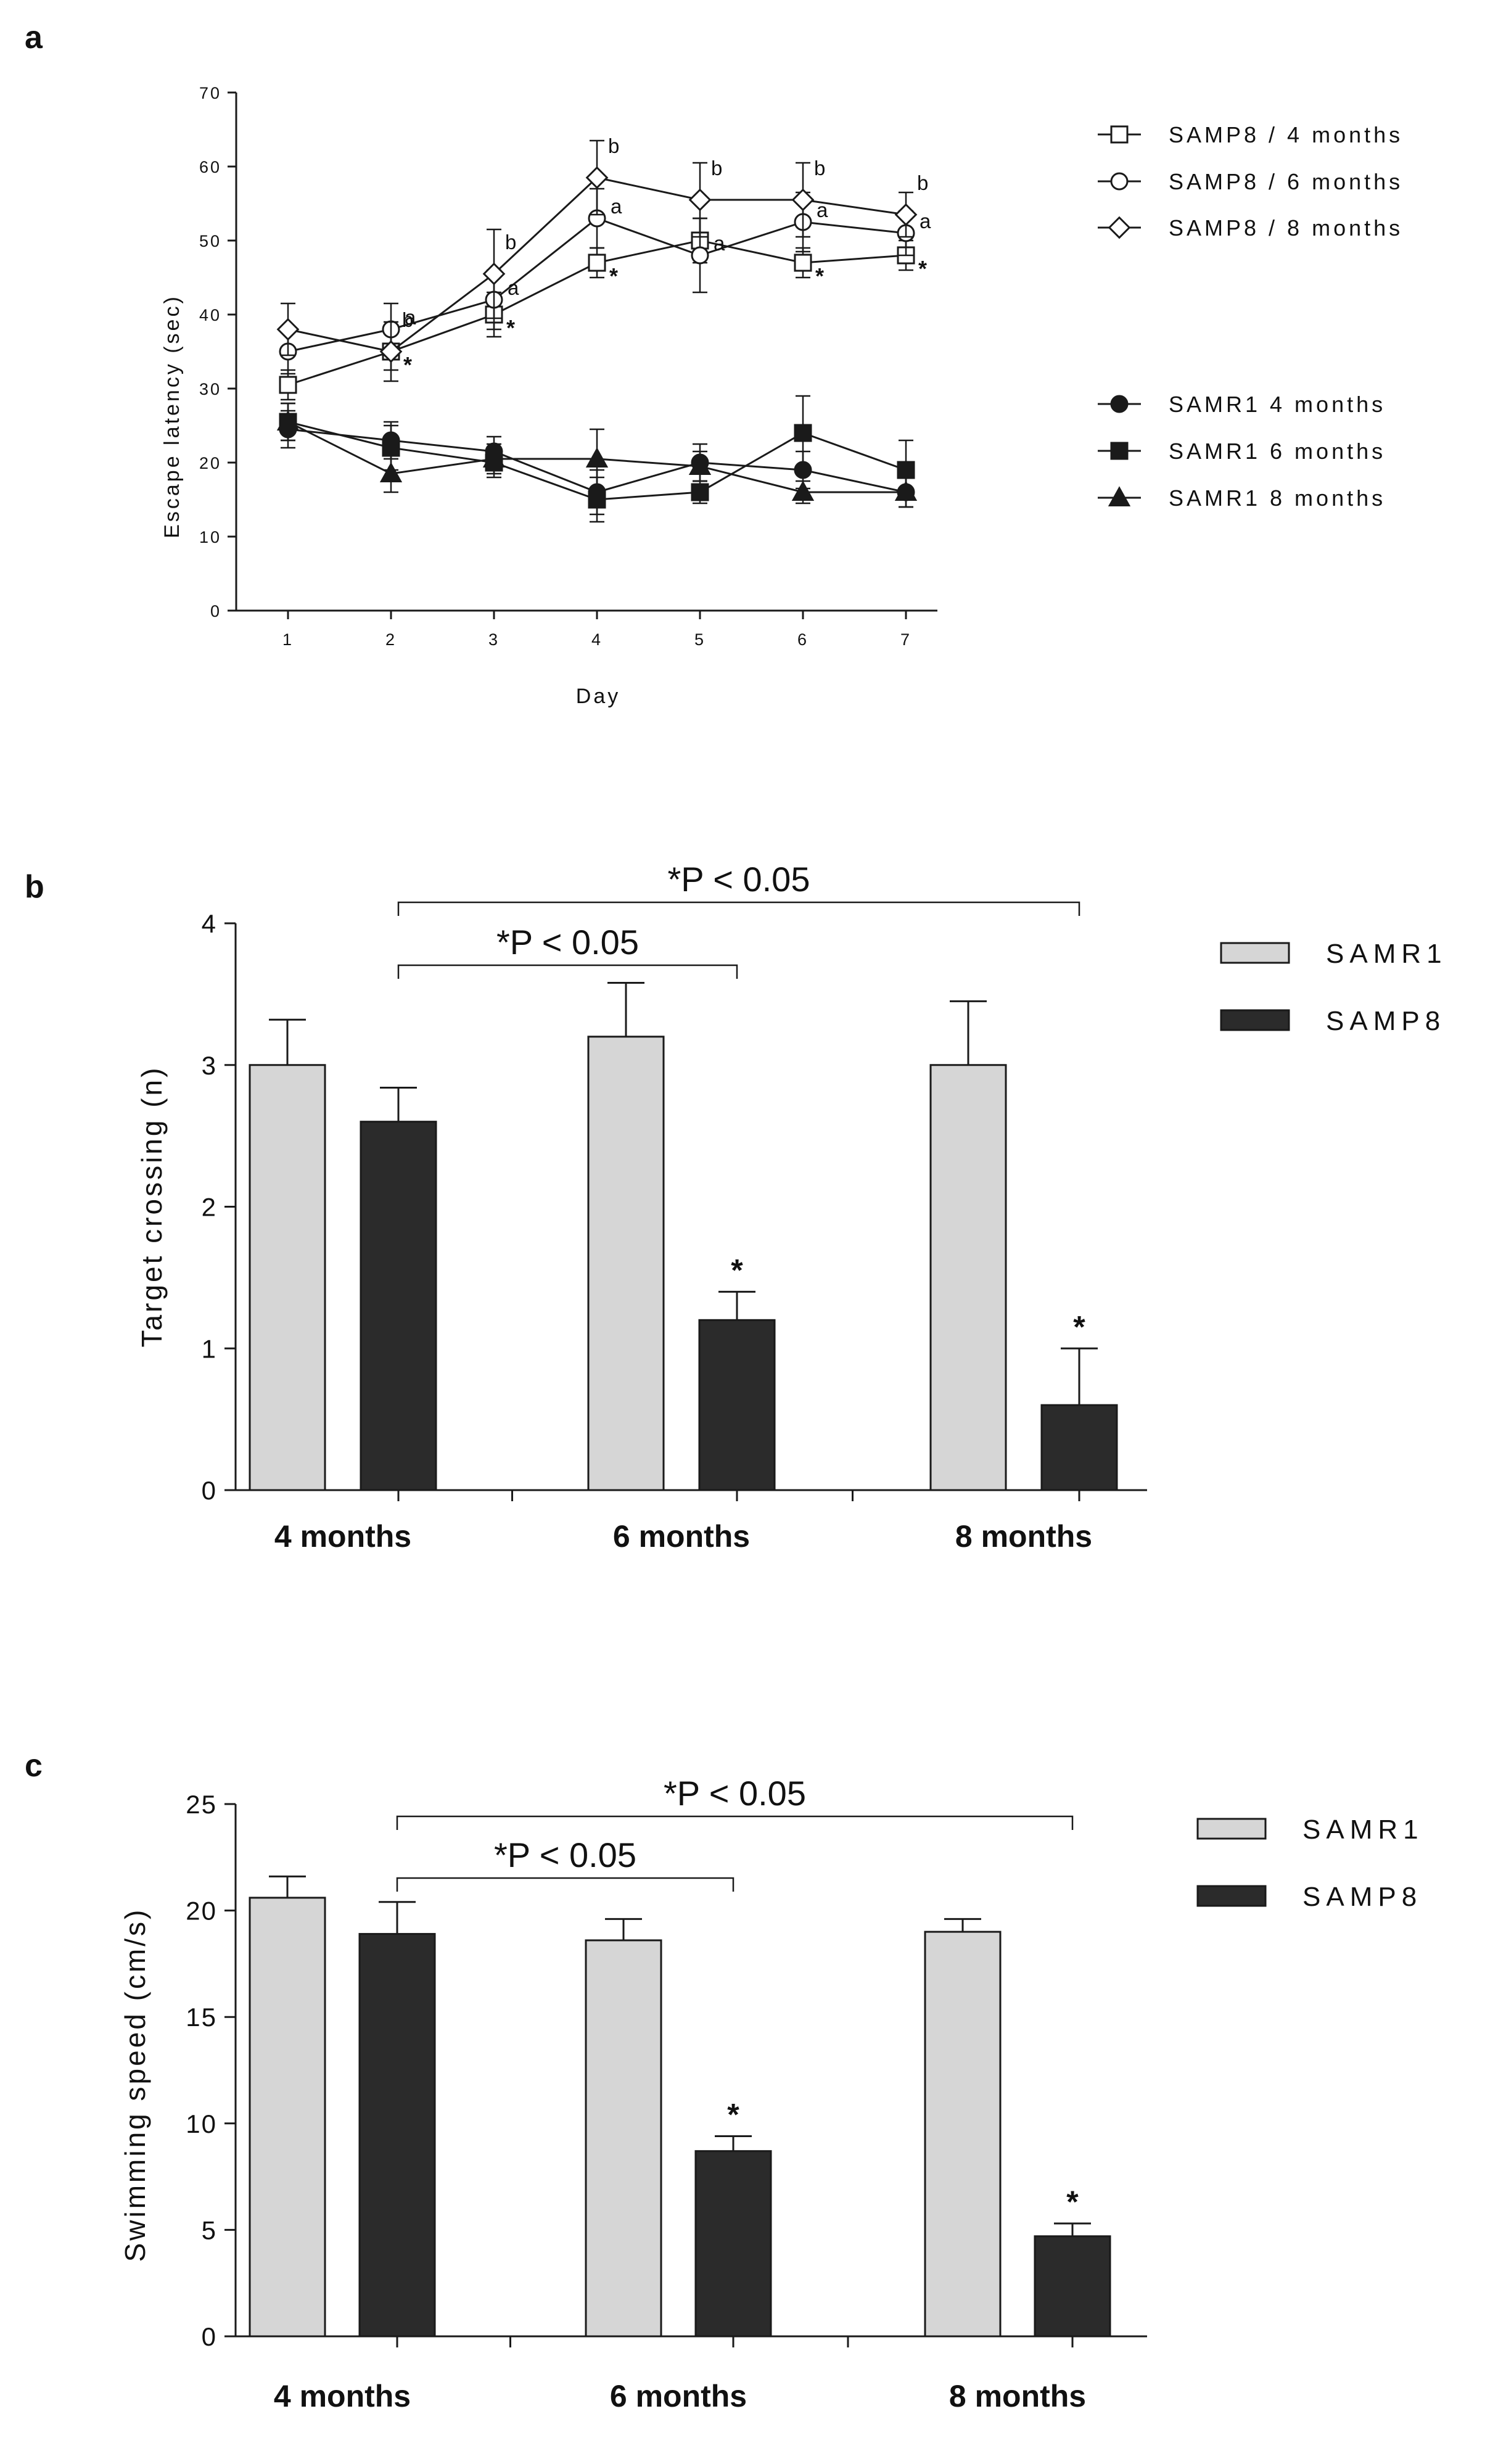  Describe the element at coordinates (803, 639) in the screenshot. I see `panel-a-x-tick-label: 6` at that location.